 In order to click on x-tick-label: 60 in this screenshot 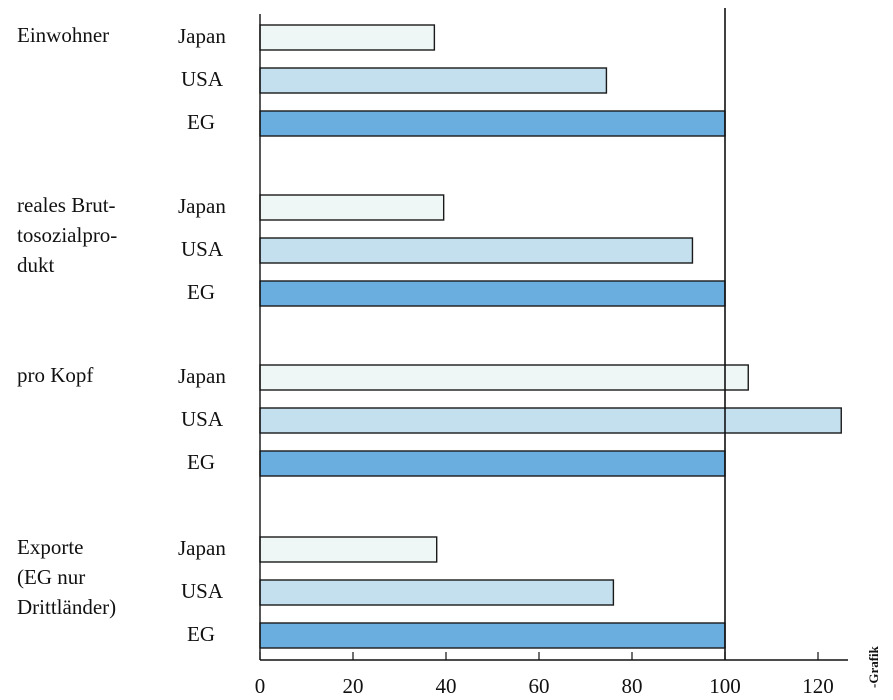, I will do `click(539, 686)`.